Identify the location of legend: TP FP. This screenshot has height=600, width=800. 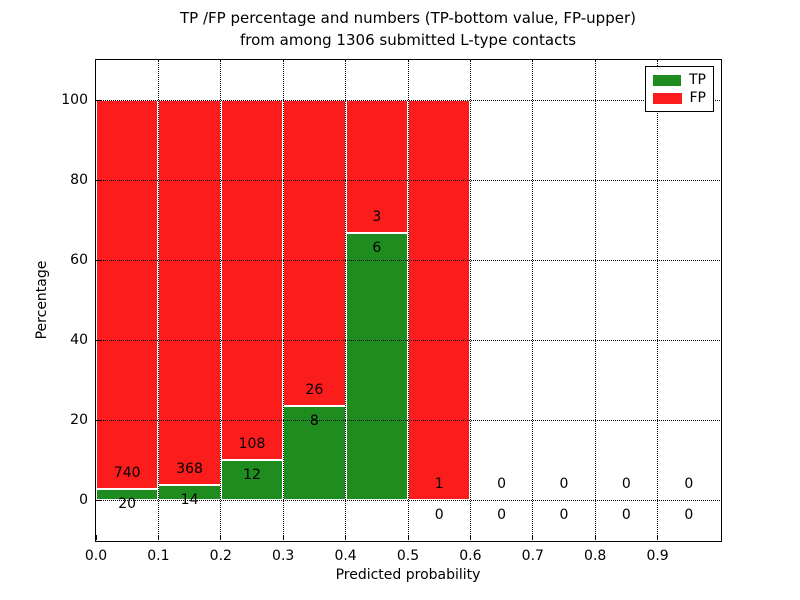
(679, 89).